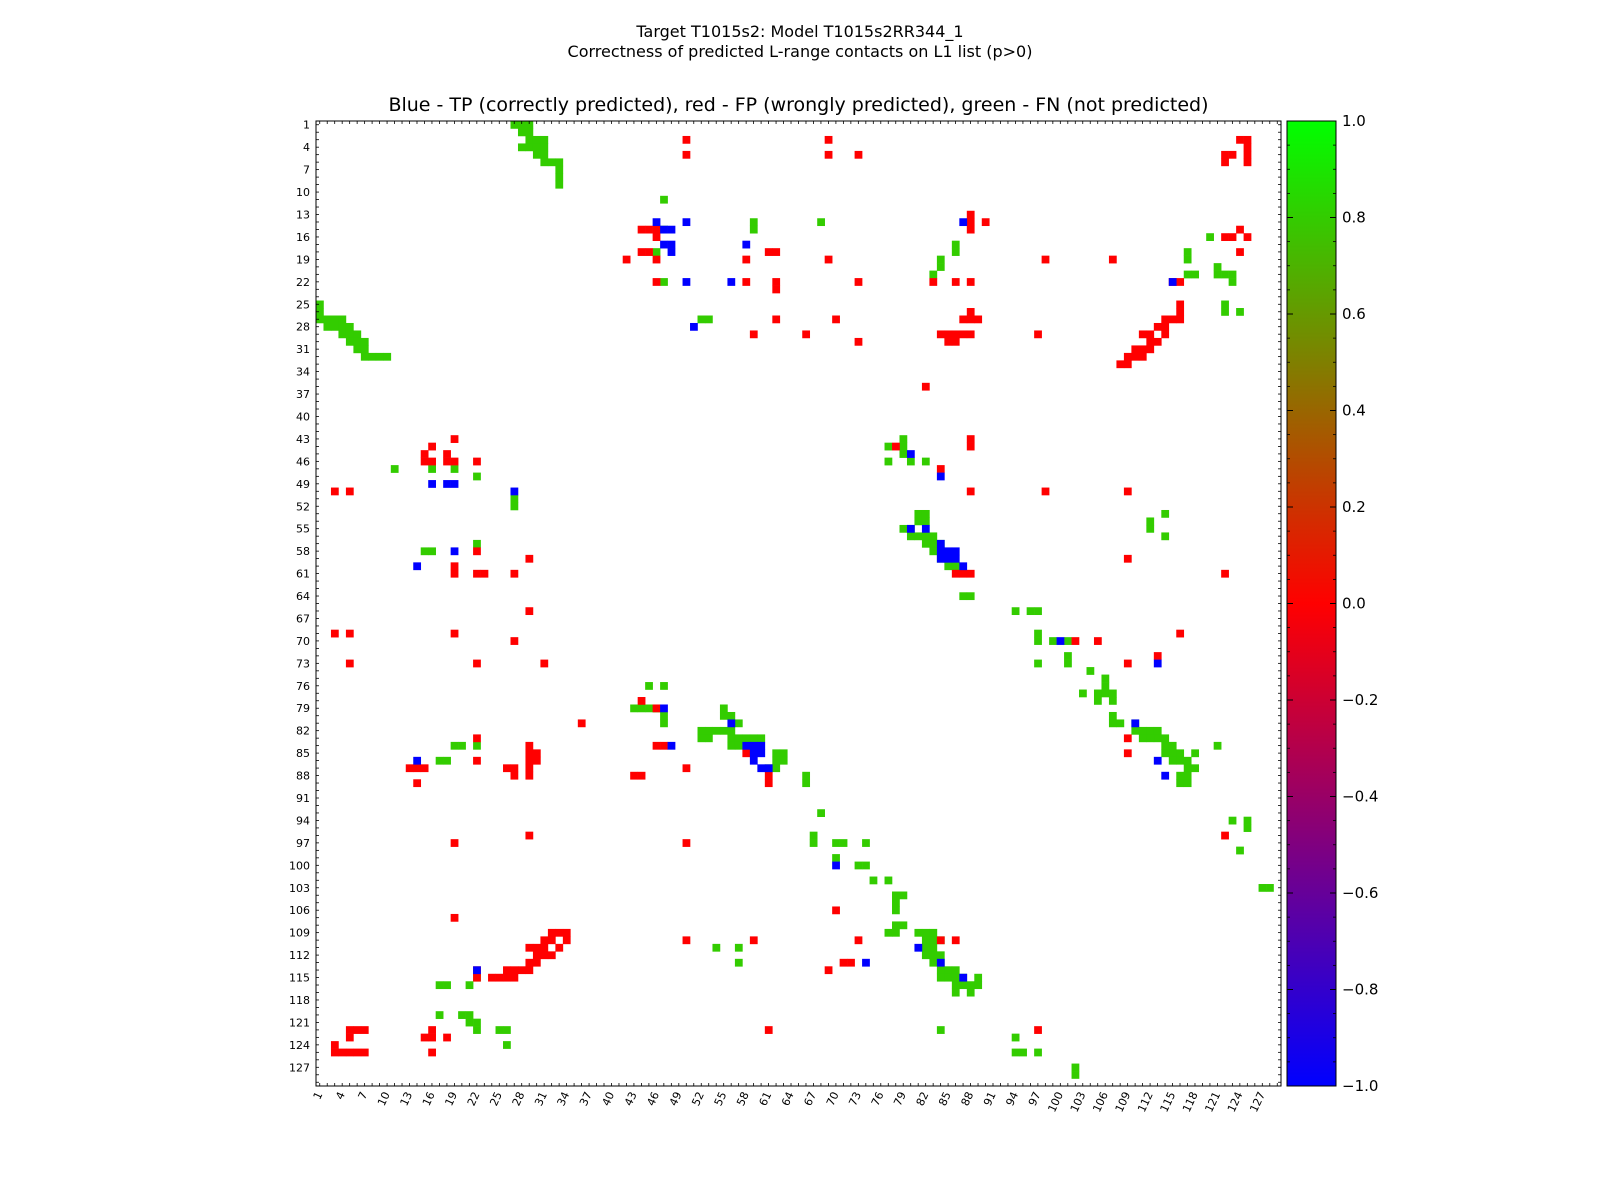 This screenshot has height=1200, width=1600. I want to click on y-tick-label: 73, so click(303, 663).